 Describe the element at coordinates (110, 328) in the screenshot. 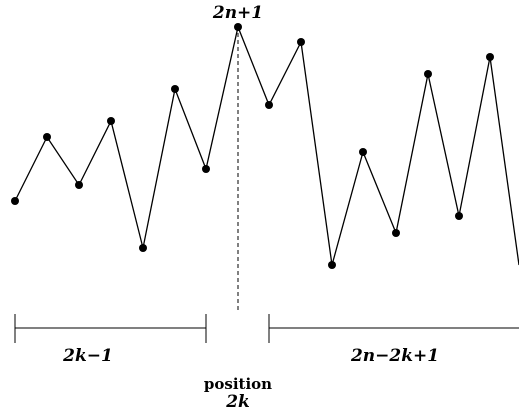

I see `left-interval-bracket` at that location.